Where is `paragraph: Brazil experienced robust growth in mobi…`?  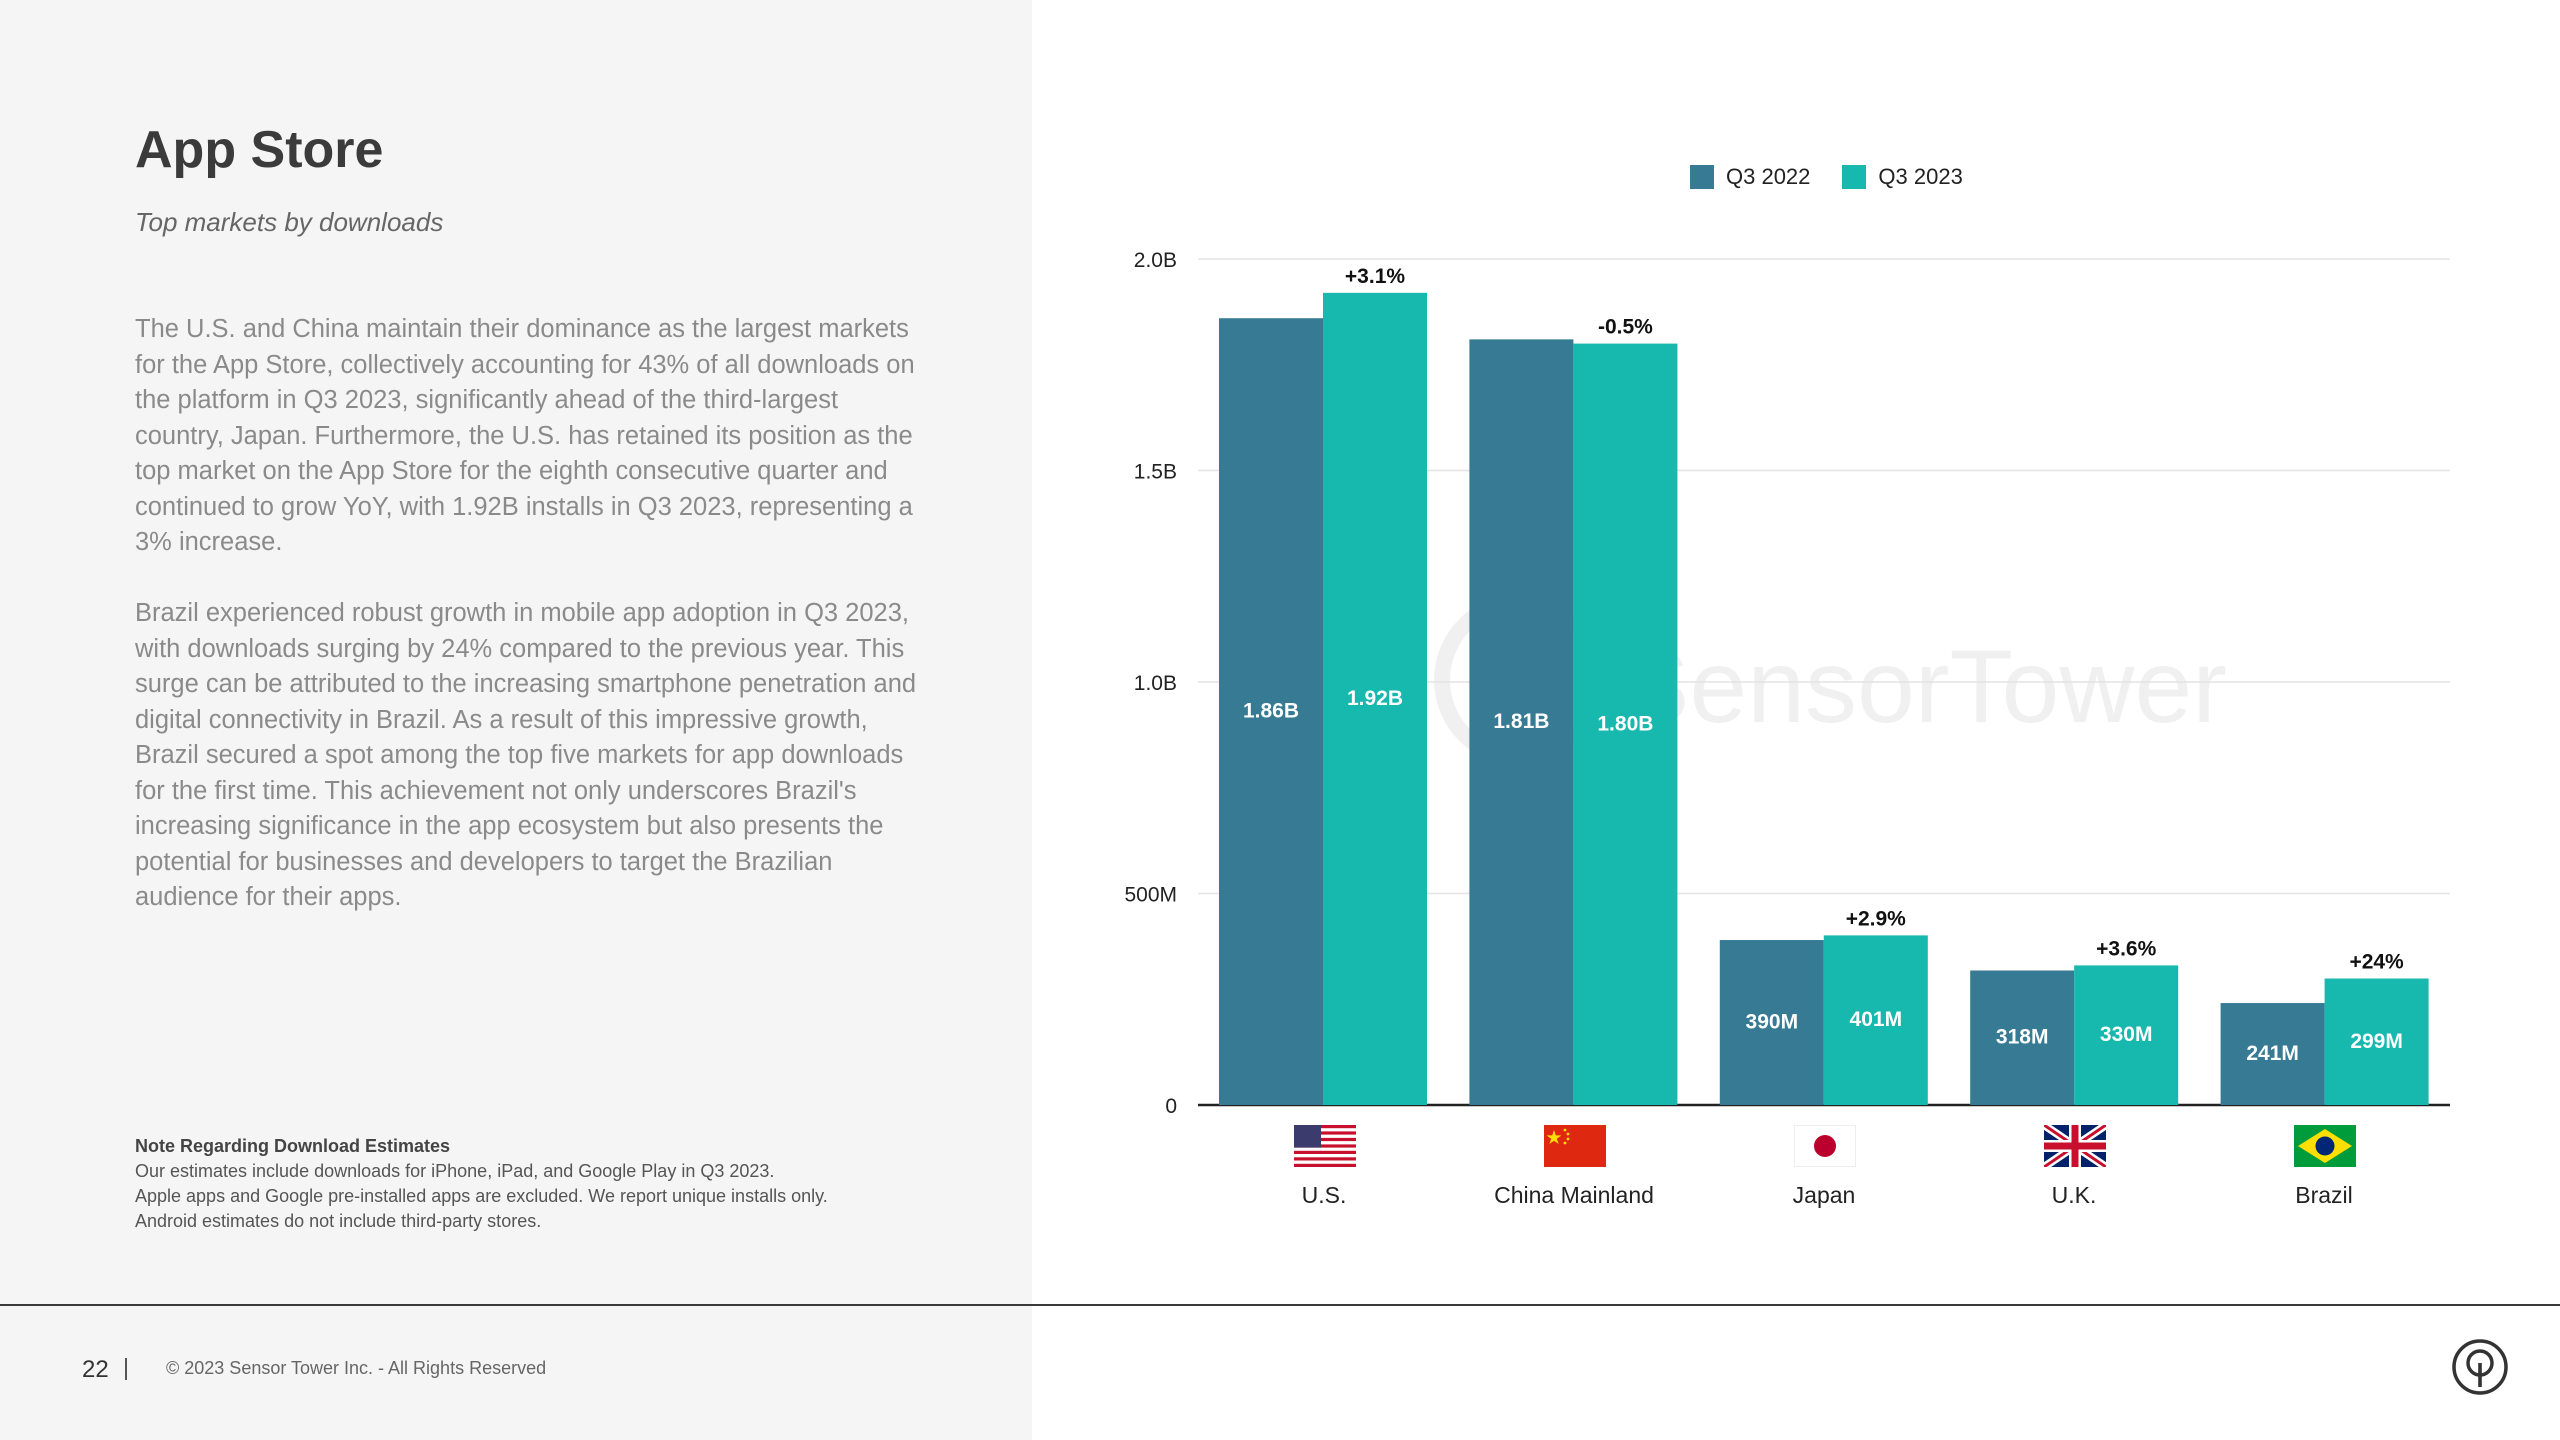
paragraph: Brazil experienced robust growth in mobi… is located at coordinates (526, 755).